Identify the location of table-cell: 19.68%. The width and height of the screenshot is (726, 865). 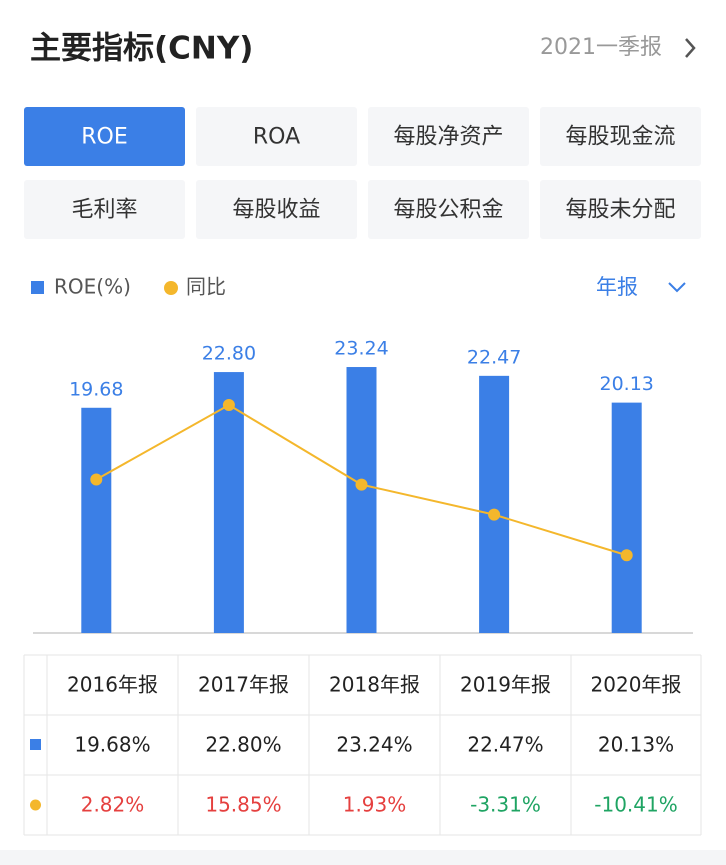
(112, 745).